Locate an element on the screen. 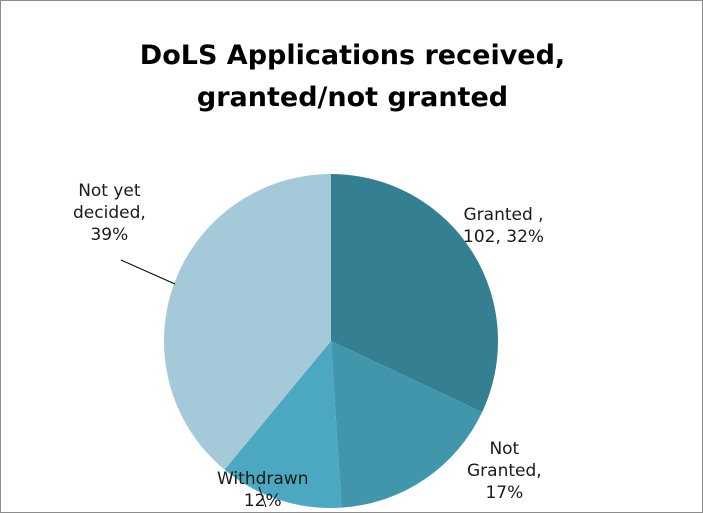 The height and width of the screenshot is (513, 703). data-label-not-granted-line-2: Granted, is located at coordinates (504, 471).